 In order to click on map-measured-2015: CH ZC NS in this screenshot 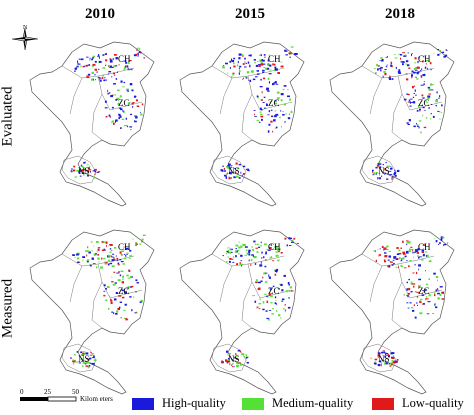, I will do `click(247, 302)`.